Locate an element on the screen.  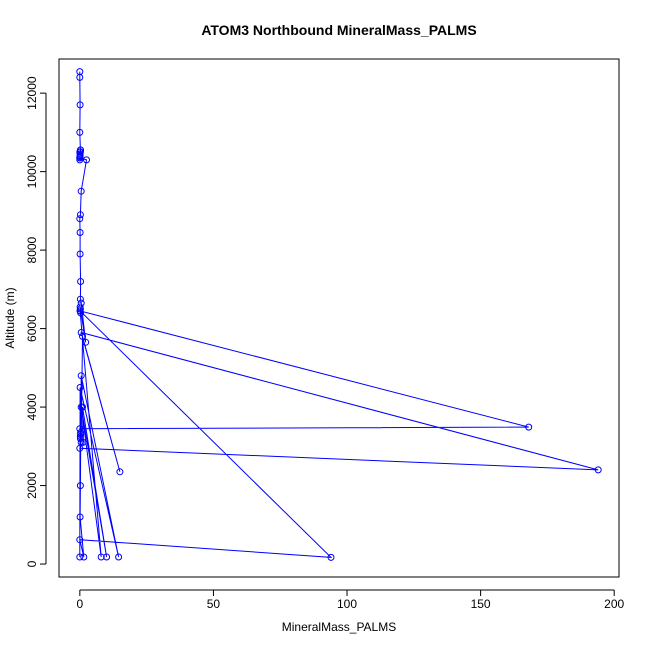
chart-title: ATOM3 Northbound MineralMass_PALMS is located at coordinates (338, 30).